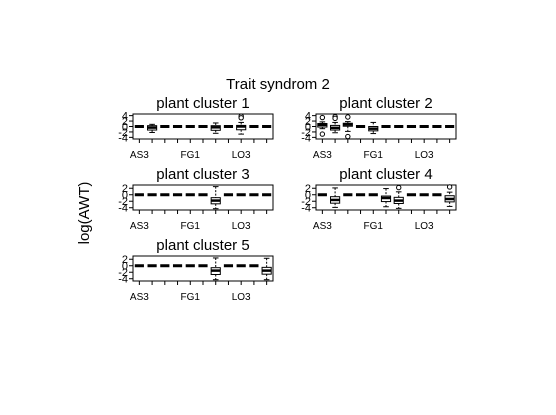  What do you see at coordinates (202, 245) in the screenshot?
I see `panel-title: plant cluster 5` at bounding box center [202, 245].